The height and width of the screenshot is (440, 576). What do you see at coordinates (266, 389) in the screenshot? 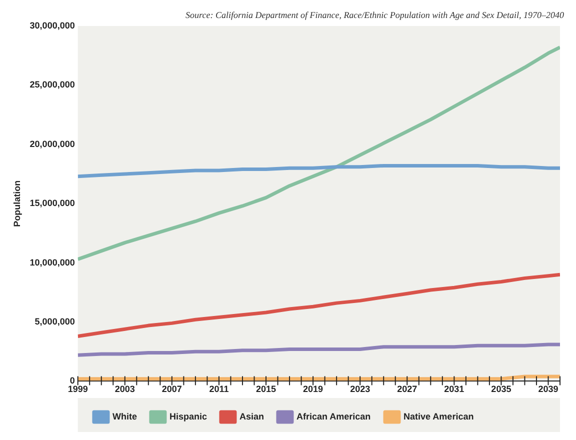
I see `x-tick-label: 2015` at bounding box center [266, 389].